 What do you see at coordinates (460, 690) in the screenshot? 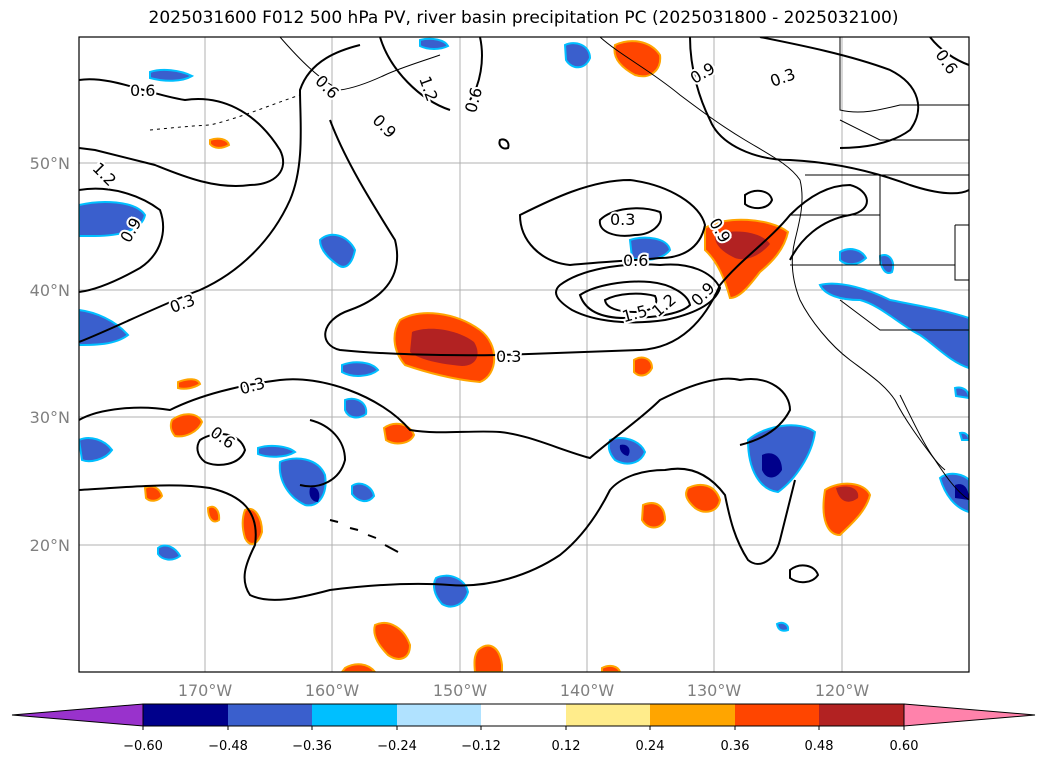
I see `lon-label: 150°W` at bounding box center [460, 690].